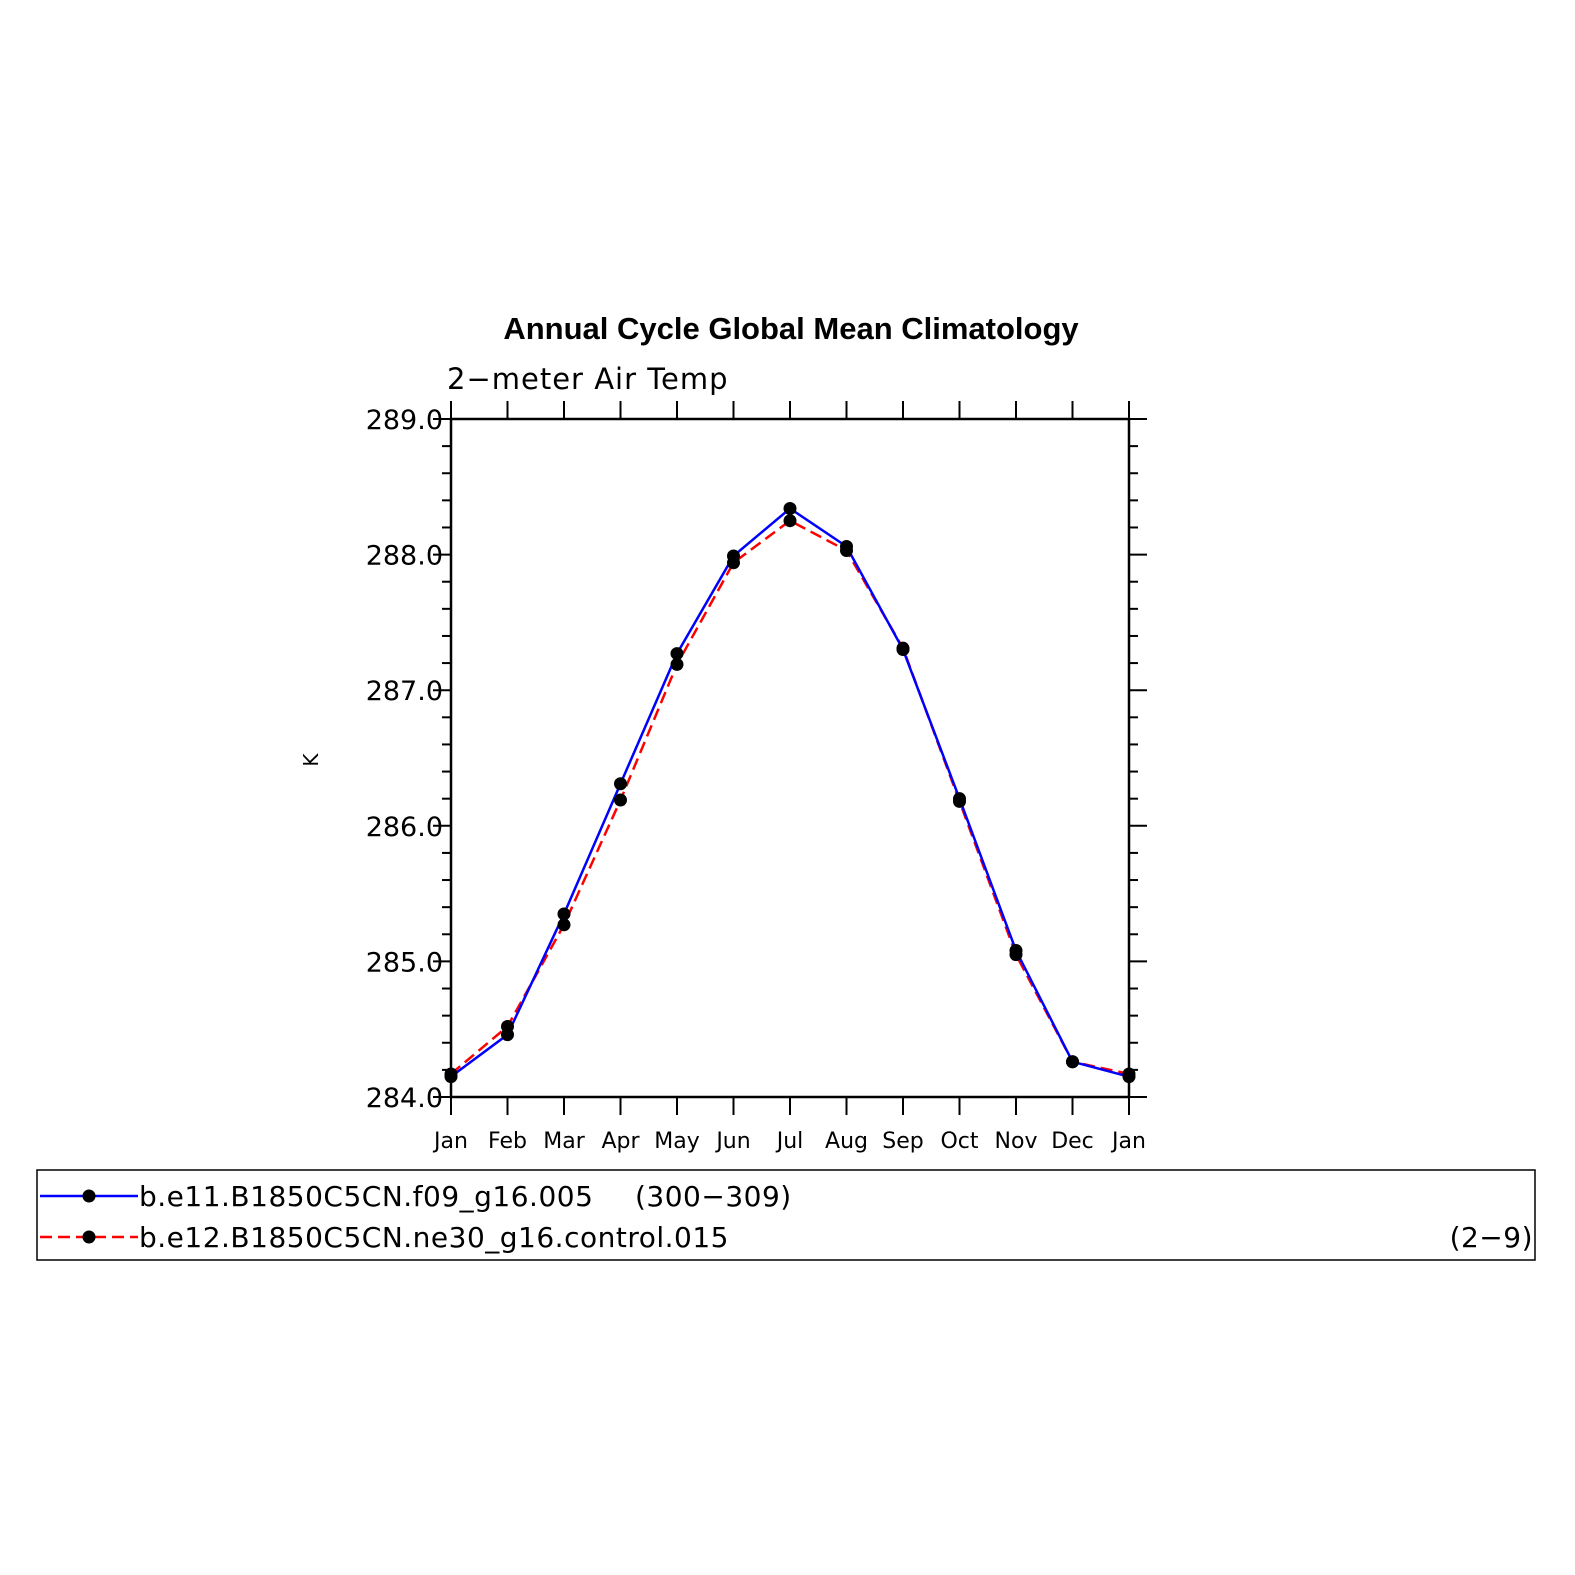 This screenshot has width=1575, height=1575. Describe the element at coordinates (434, 1237) in the screenshot. I see `legend-label-1: b.e12.B1850C5CN.ne30_g16.control.015` at that location.